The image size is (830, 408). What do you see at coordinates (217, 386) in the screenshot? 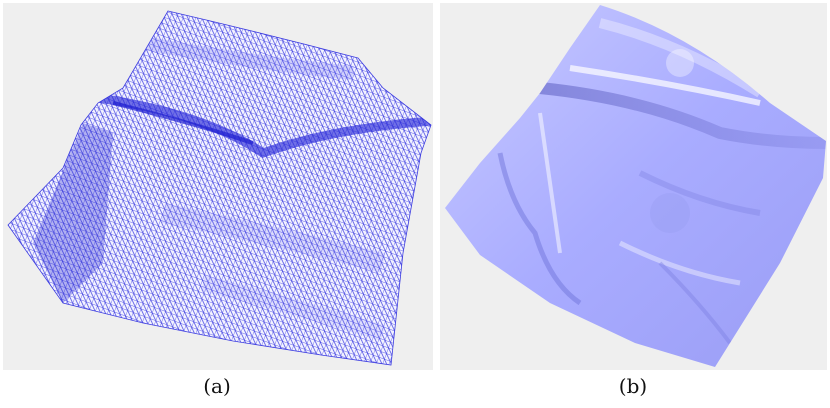
I see `panel-a-caption: (a)` at bounding box center [217, 386].